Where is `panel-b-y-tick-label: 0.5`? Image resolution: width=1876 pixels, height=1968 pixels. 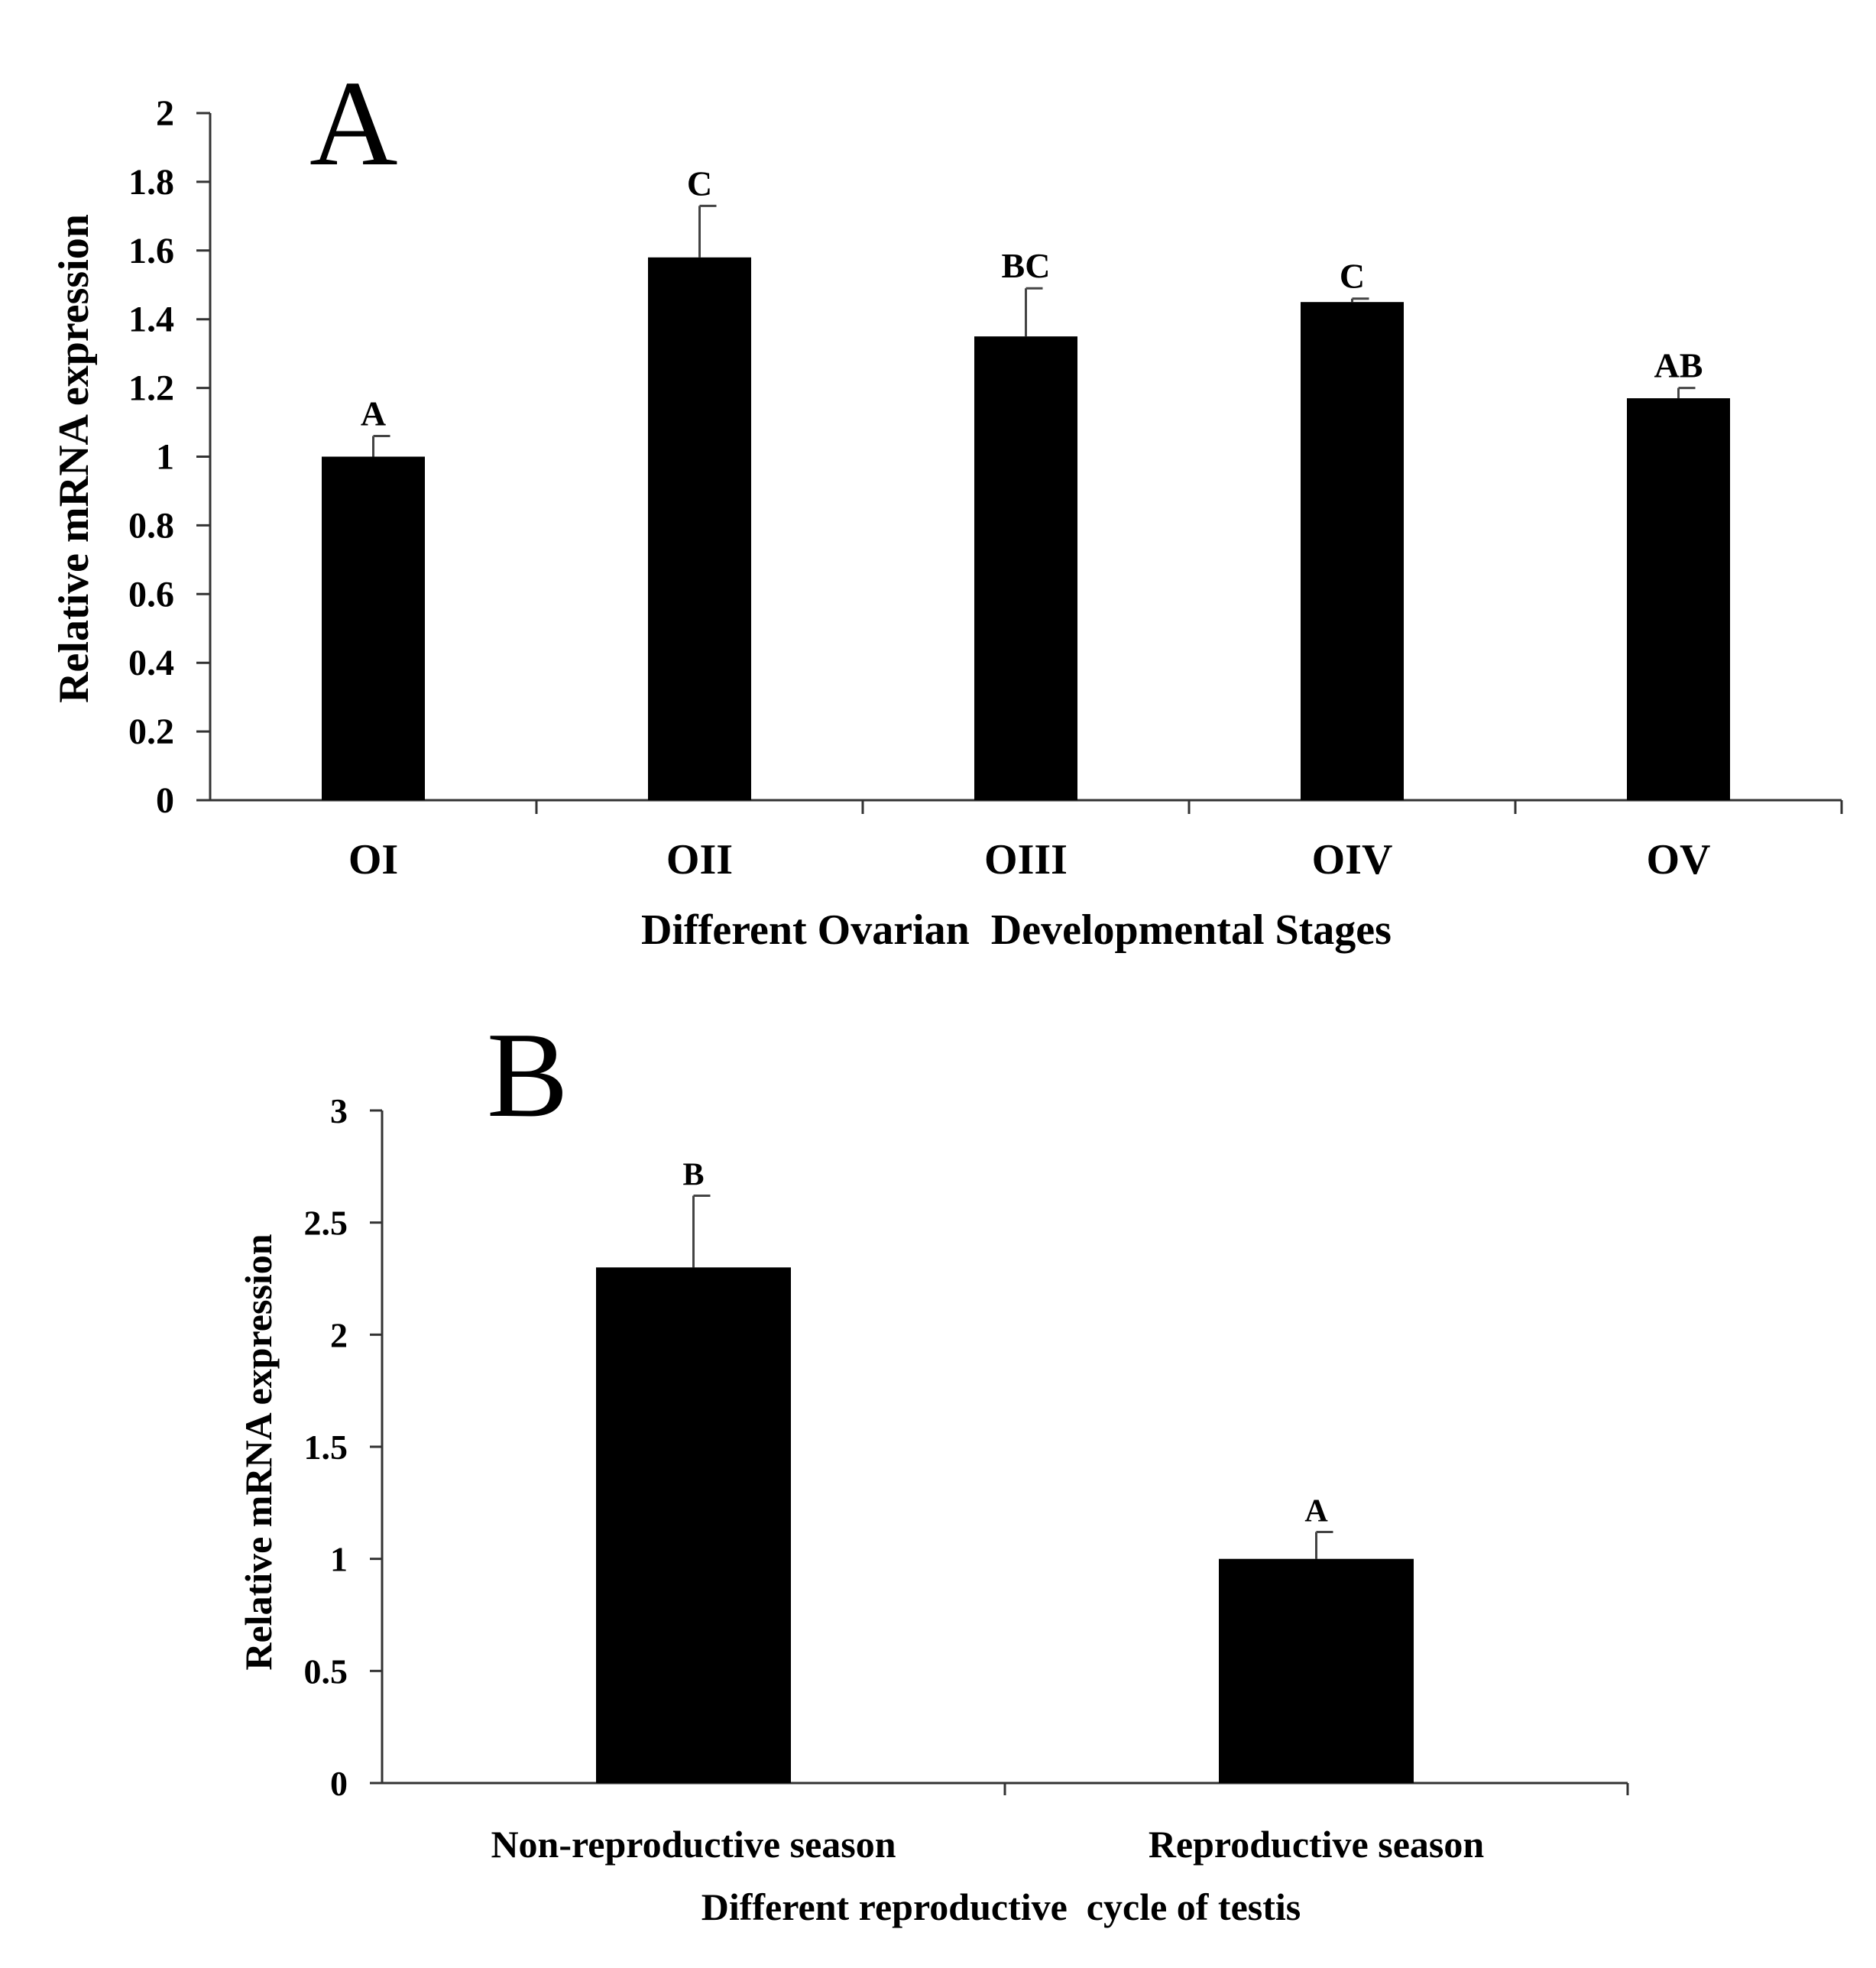
panel-b-y-tick-label: 0.5 is located at coordinates (326, 1671).